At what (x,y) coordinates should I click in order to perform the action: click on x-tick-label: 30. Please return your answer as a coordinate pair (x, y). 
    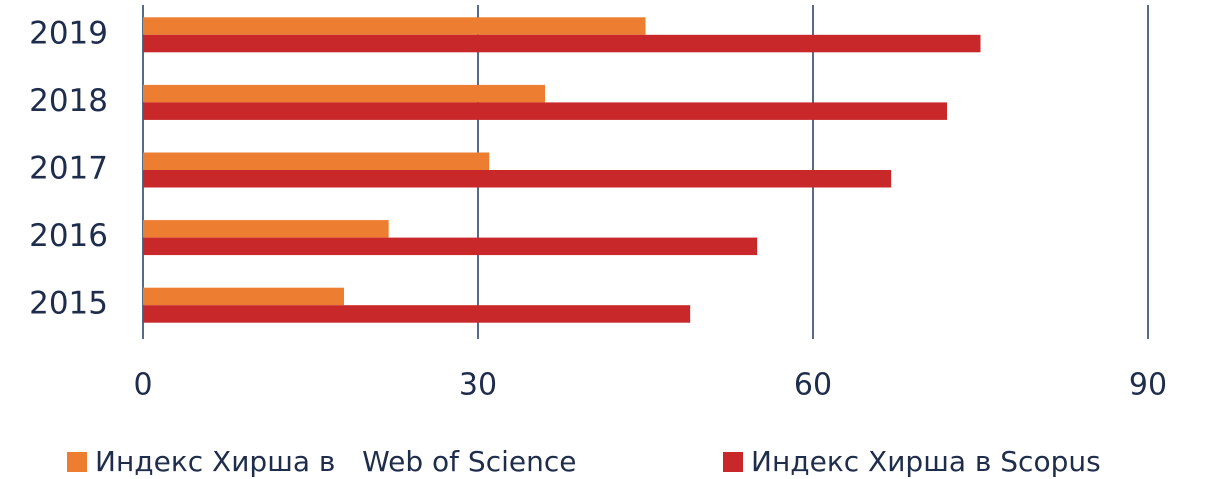
    Looking at the image, I should click on (478, 385).